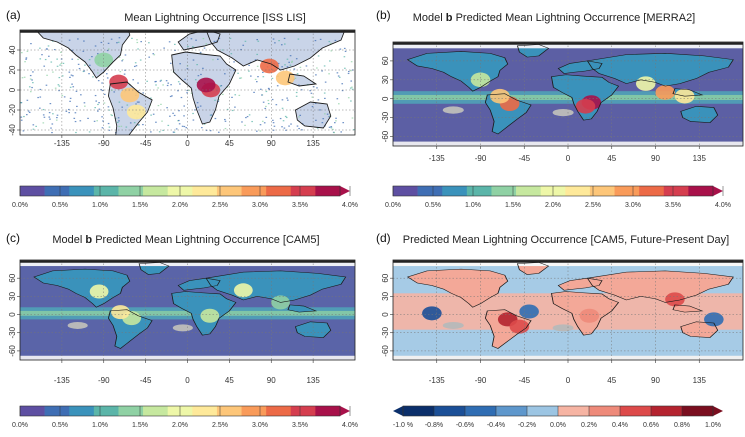 The height and width of the screenshot is (437, 745). Describe the element at coordinates (182, 328) in the screenshot. I see `masked-region` at that location.